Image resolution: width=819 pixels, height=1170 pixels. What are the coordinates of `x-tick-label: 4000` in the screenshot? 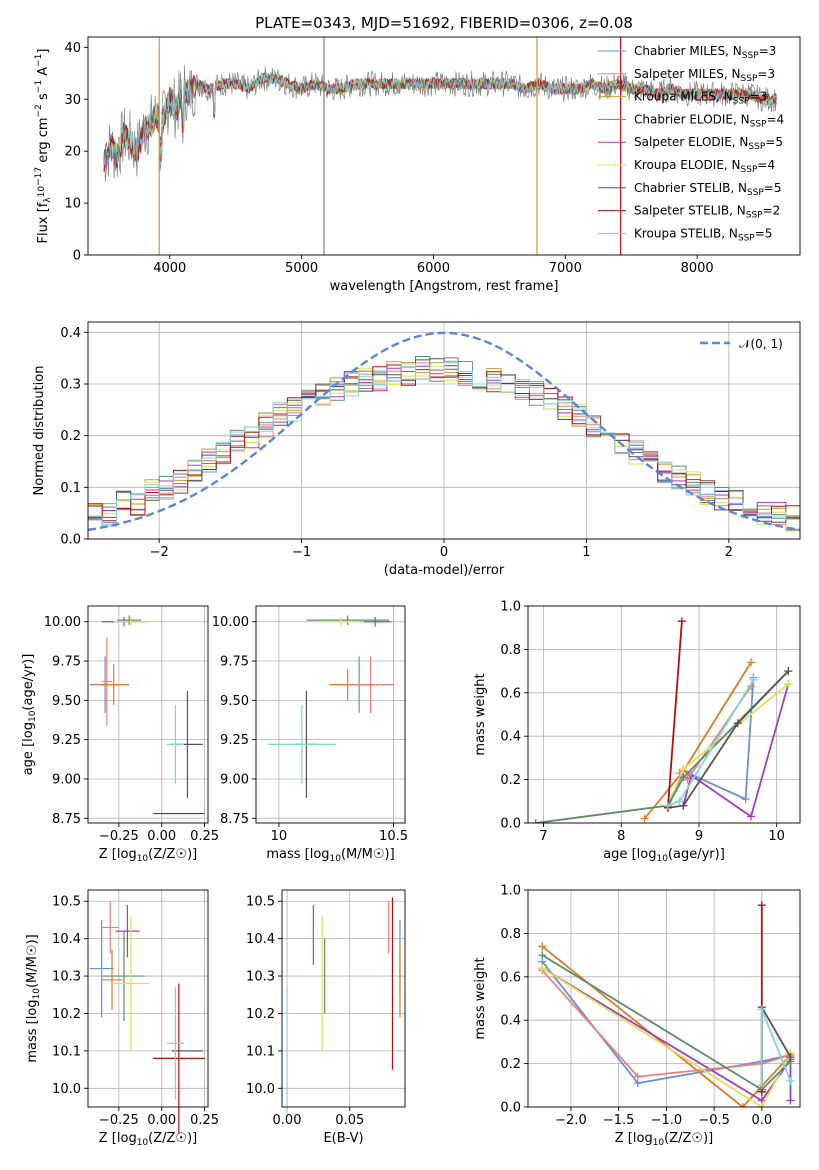 It's located at (169, 268).